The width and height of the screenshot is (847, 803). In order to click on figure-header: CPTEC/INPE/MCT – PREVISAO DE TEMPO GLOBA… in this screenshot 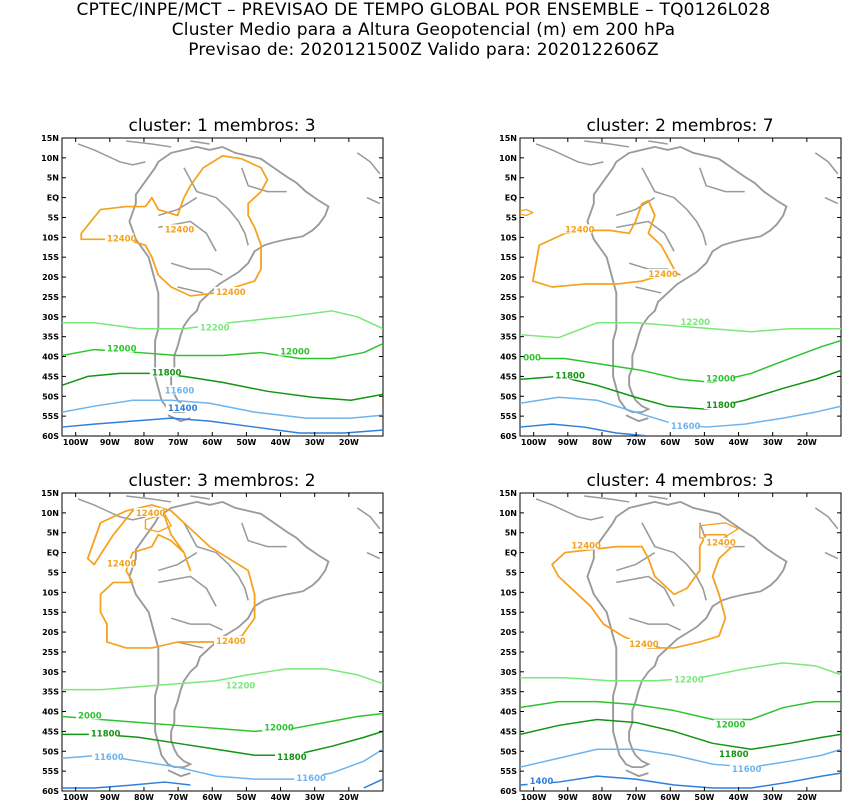, I will do `click(423, 30)`.